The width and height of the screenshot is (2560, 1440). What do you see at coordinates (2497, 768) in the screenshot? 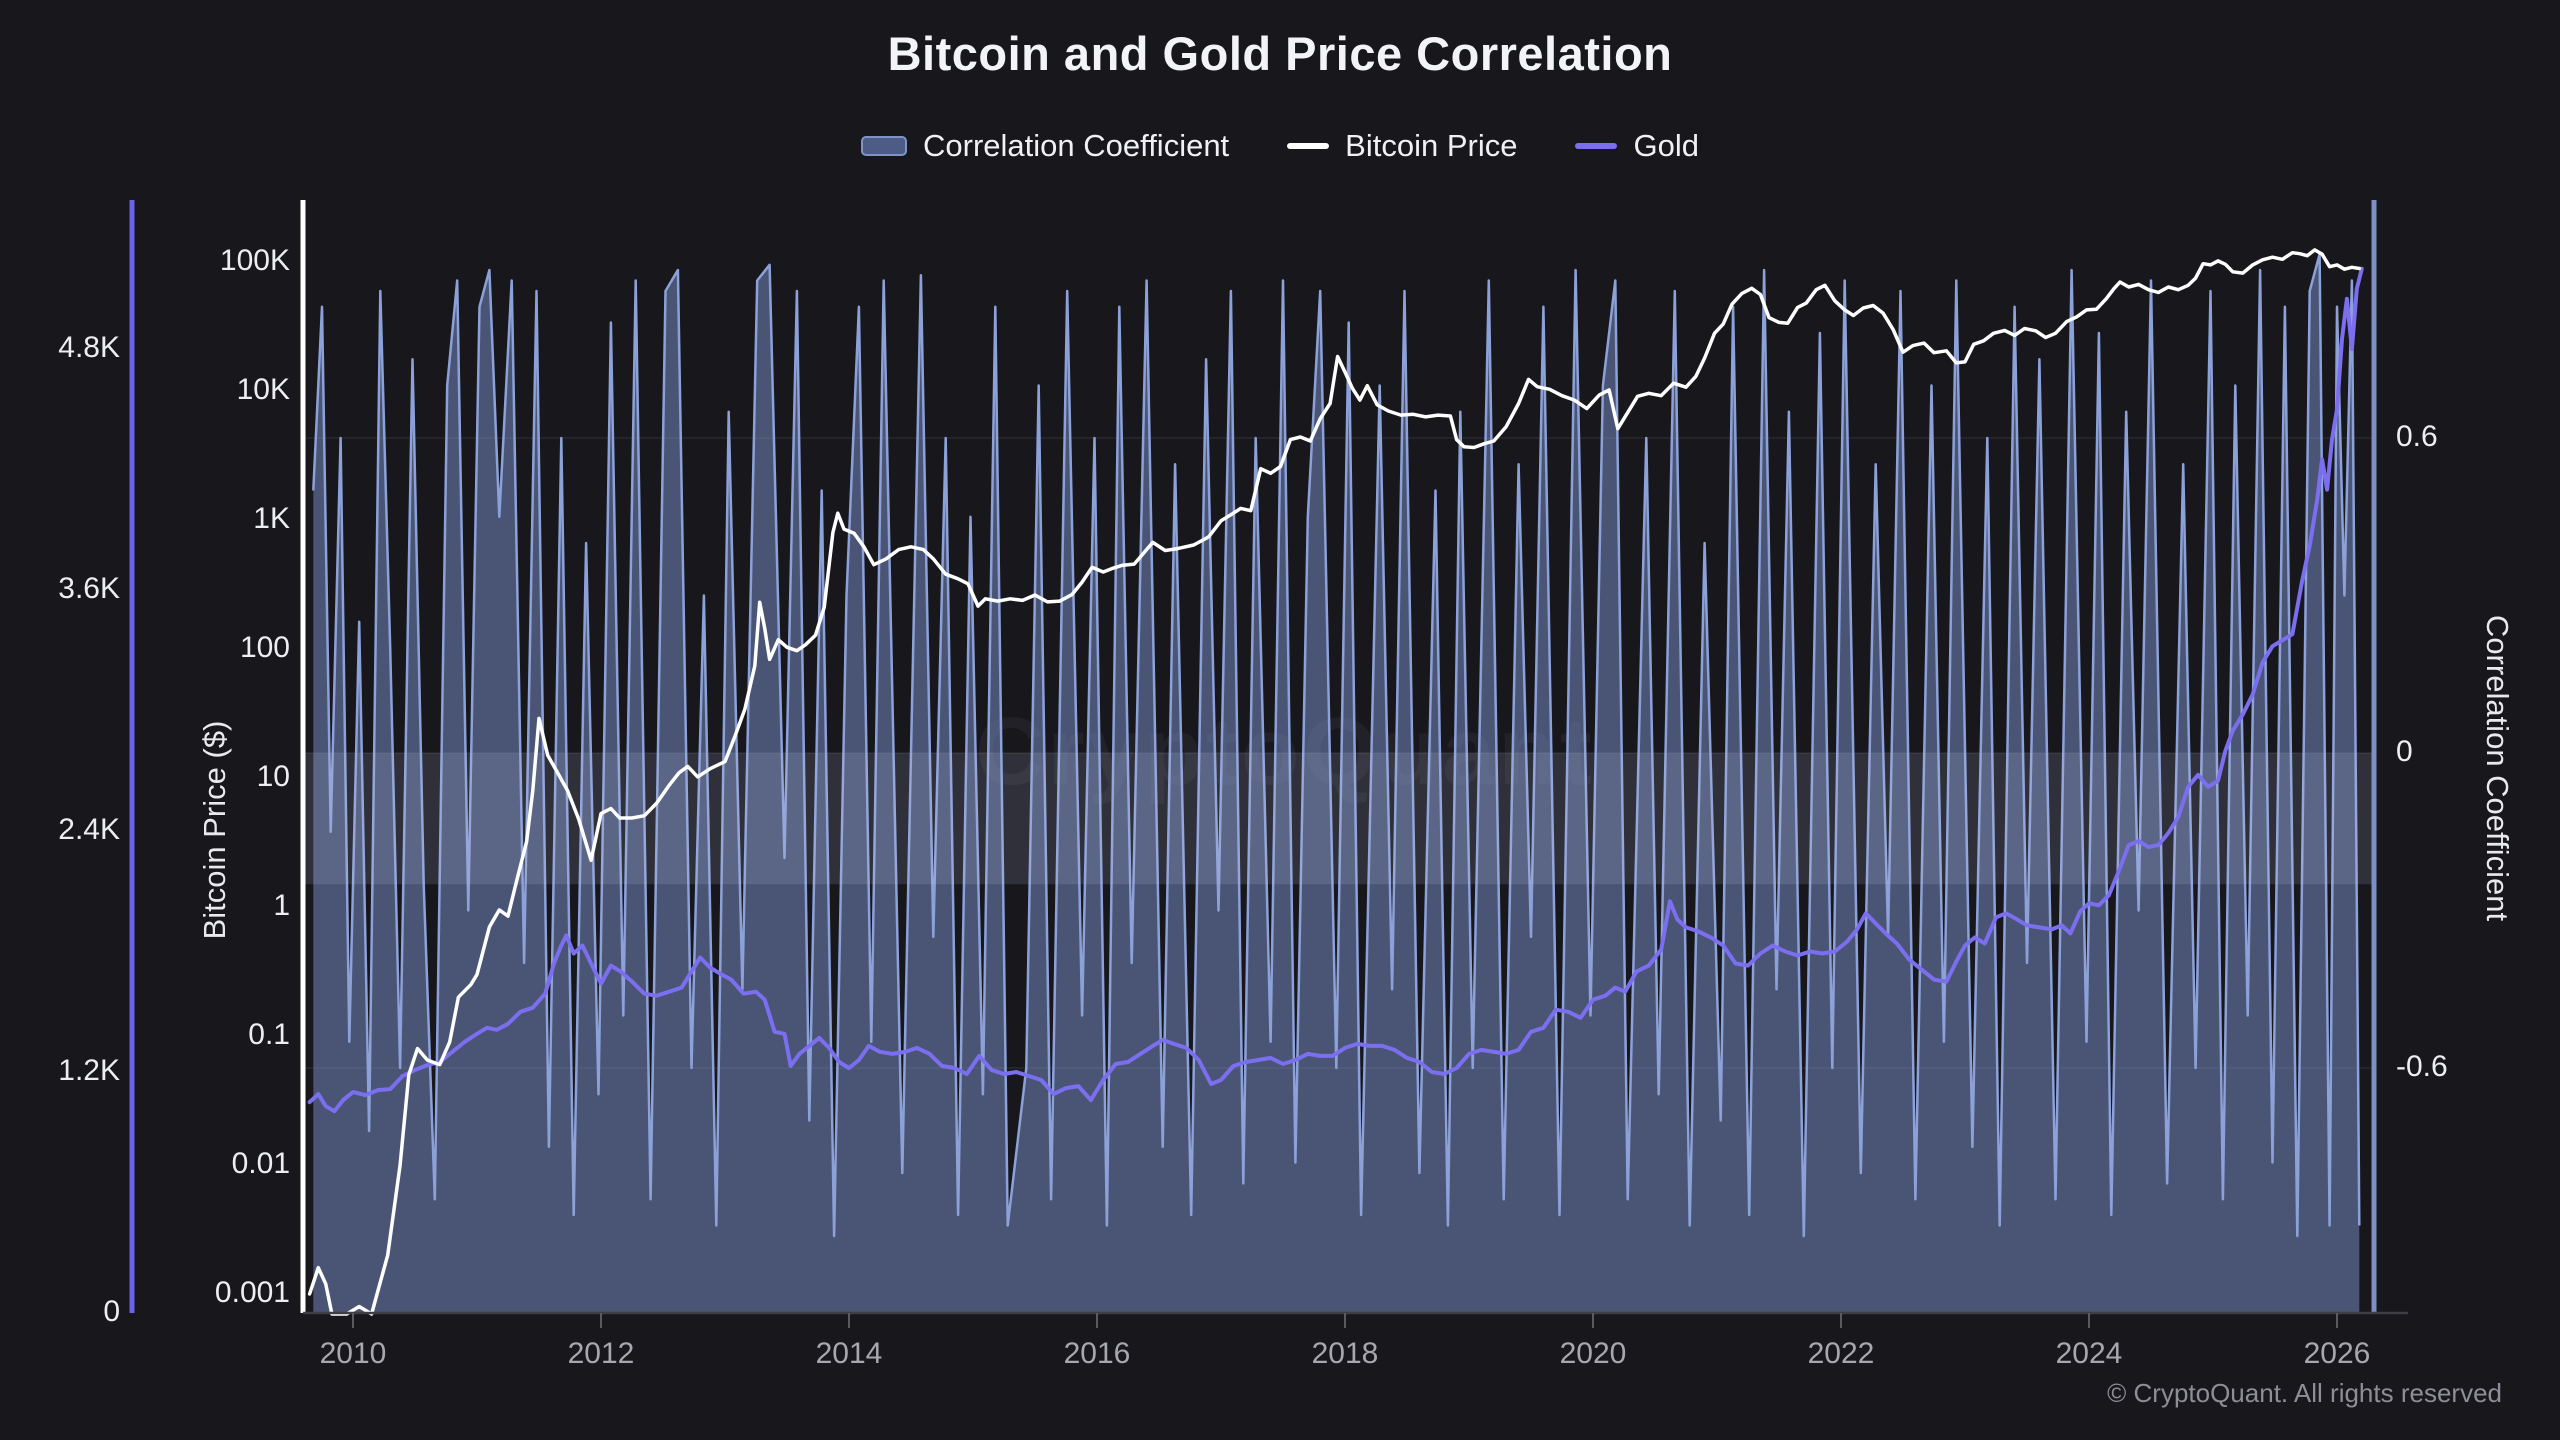
I see `correlation-axis-title: Correlation Coefficient` at bounding box center [2497, 768].